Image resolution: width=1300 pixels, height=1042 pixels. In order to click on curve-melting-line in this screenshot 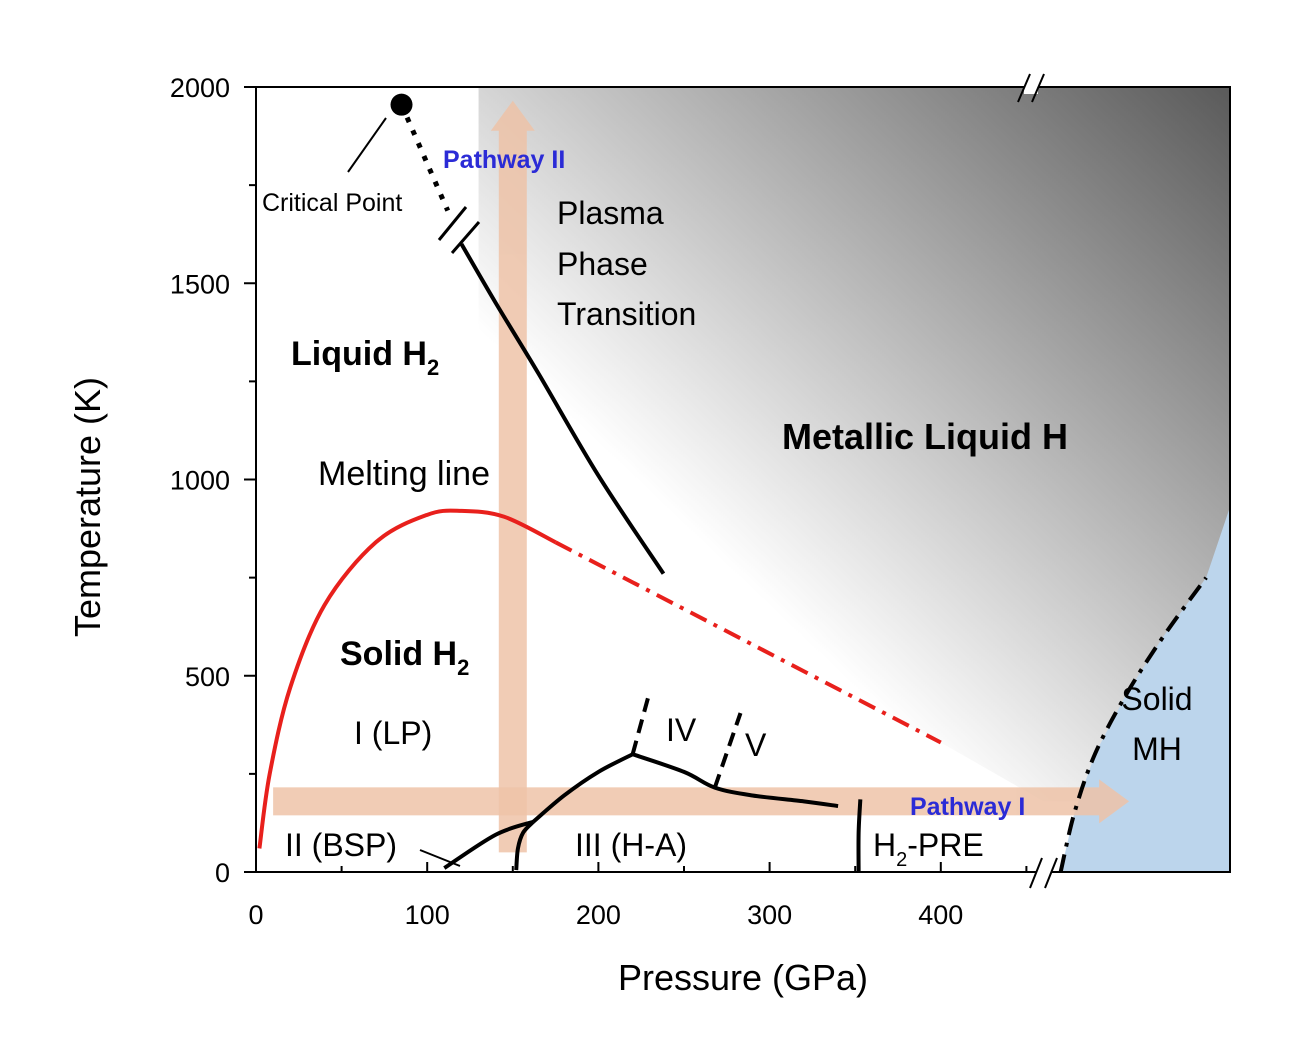, I will do `click(407, 678)`.